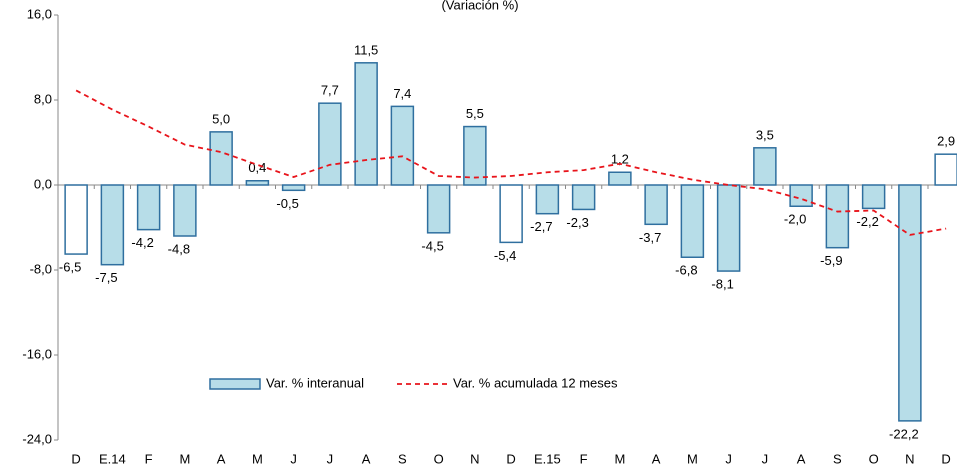 The width and height of the screenshot is (957, 468). Describe the element at coordinates (541, 226) in the screenshot. I see `value-label: -2,7` at that location.